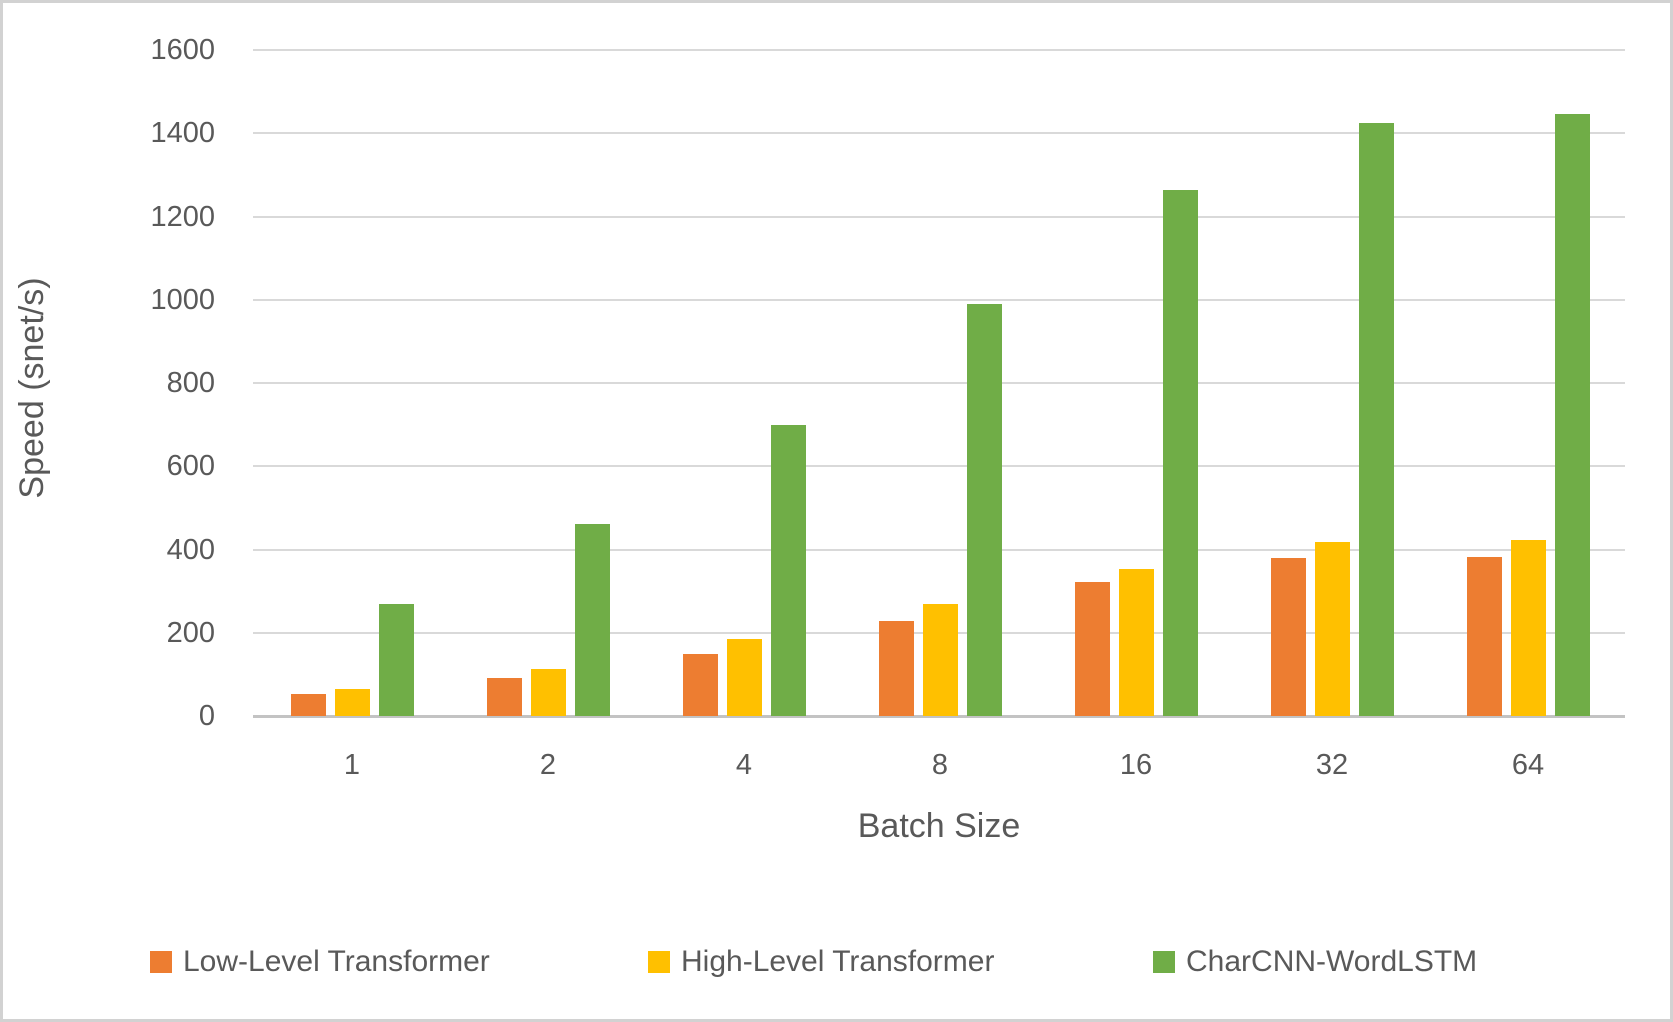 This screenshot has height=1022, width=1673. I want to click on y-tick-label: 800, so click(190, 383).